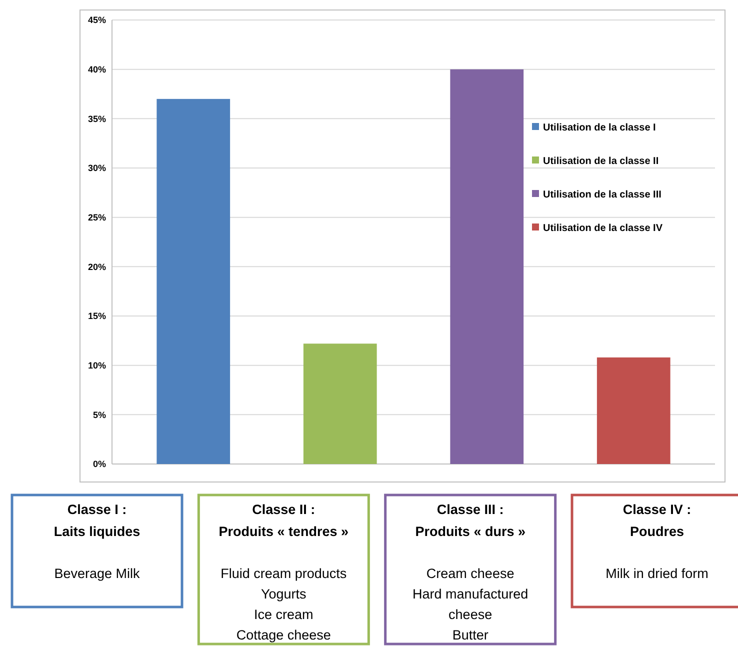 Image resolution: width=738 pixels, height=646 pixels. I want to click on y-tick-label: 0%, so click(99, 464).